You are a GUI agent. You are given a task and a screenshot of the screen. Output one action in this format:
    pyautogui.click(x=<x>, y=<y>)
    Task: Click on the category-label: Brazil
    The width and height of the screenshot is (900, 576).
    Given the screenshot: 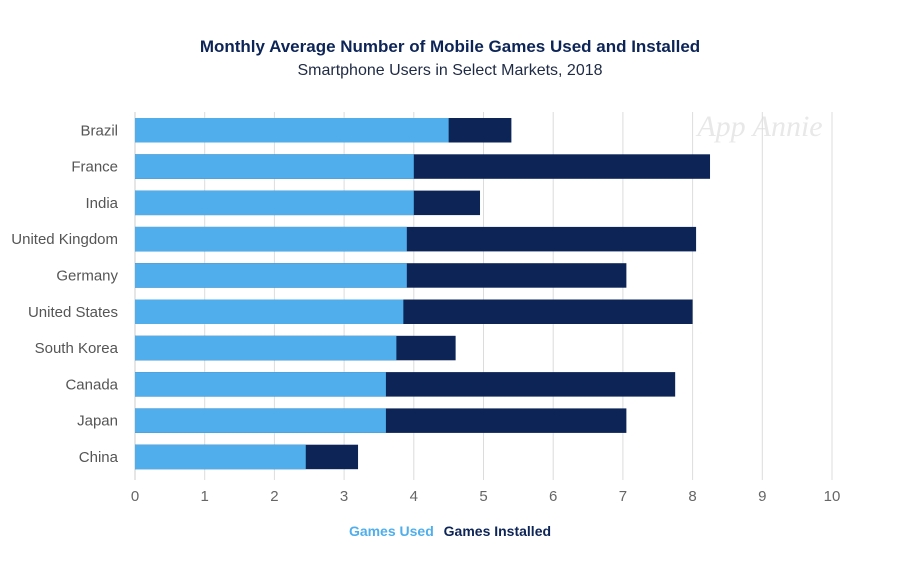 What is the action you would take?
    pyautogui.click(x=99, y=130)
    